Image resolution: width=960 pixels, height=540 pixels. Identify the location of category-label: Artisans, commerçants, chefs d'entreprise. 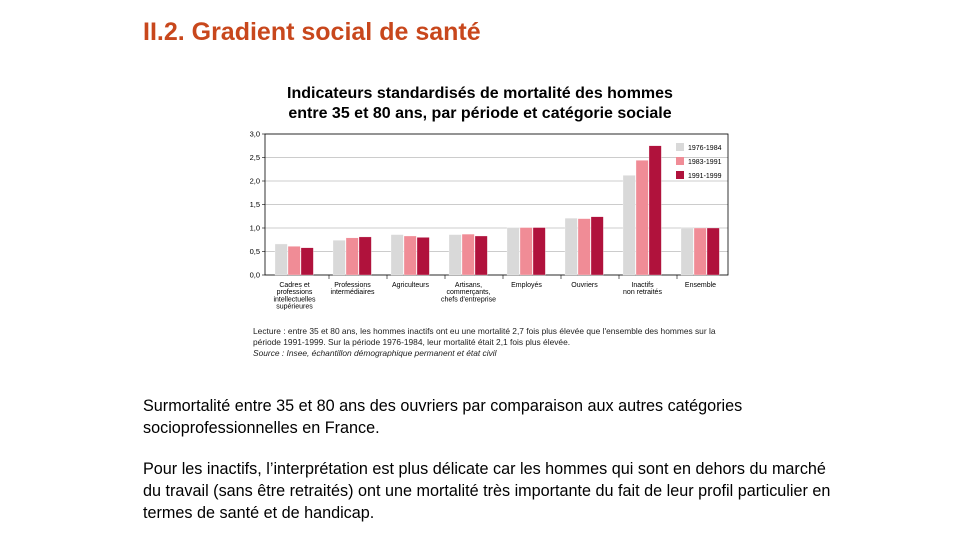
(468, 292).